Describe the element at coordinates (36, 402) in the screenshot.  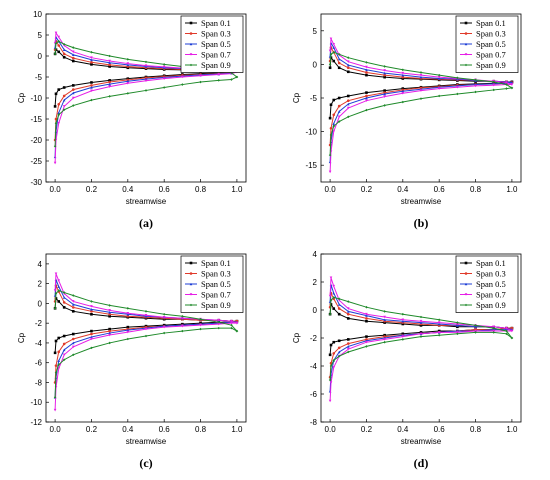
I see `y-tick-label: -10` at that location.